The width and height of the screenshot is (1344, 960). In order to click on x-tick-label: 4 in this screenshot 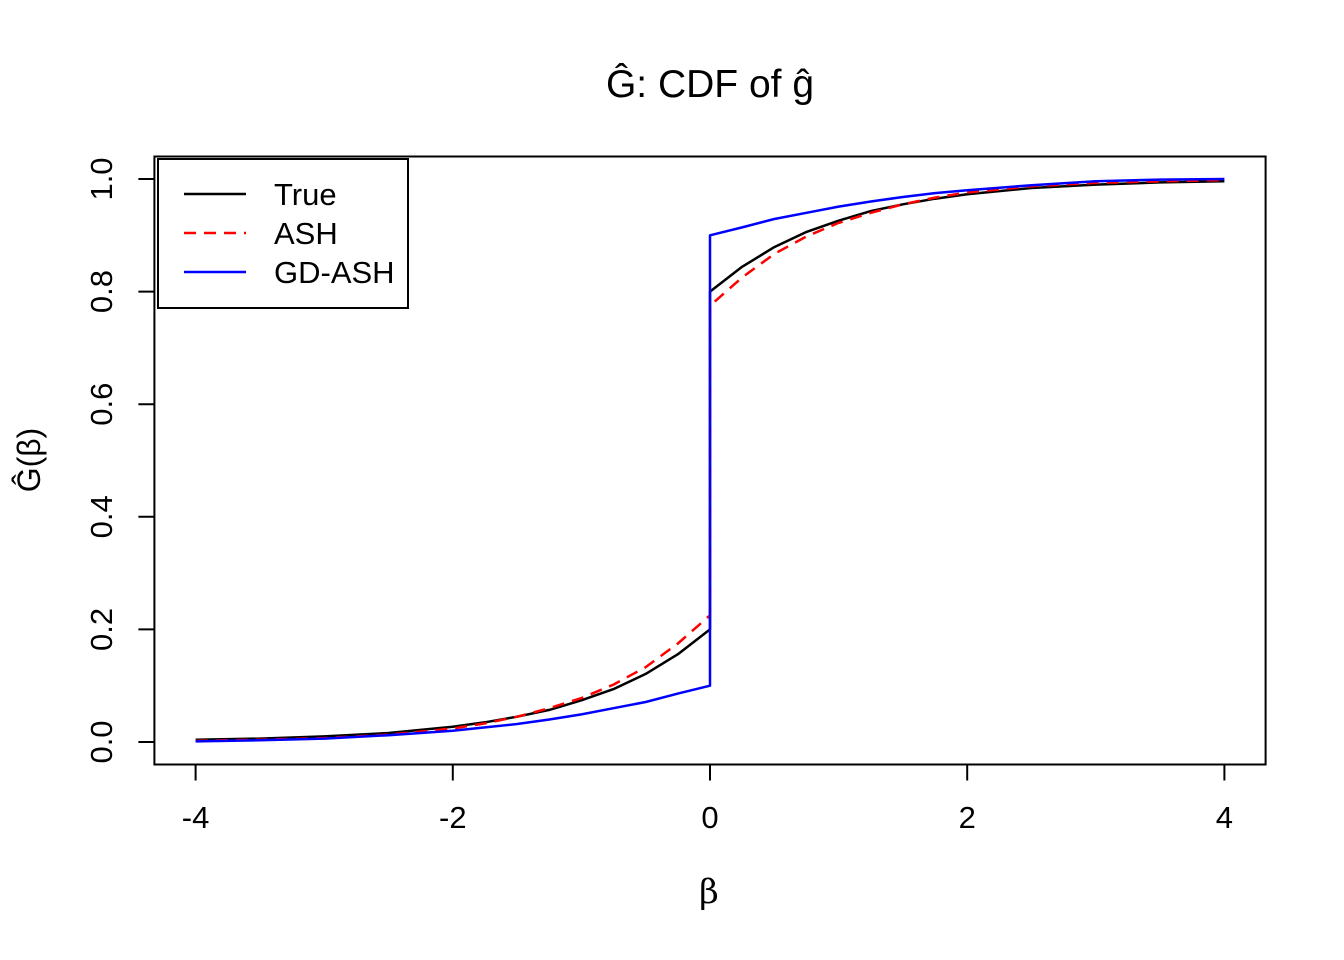, I will do `click(1224, 817)`.